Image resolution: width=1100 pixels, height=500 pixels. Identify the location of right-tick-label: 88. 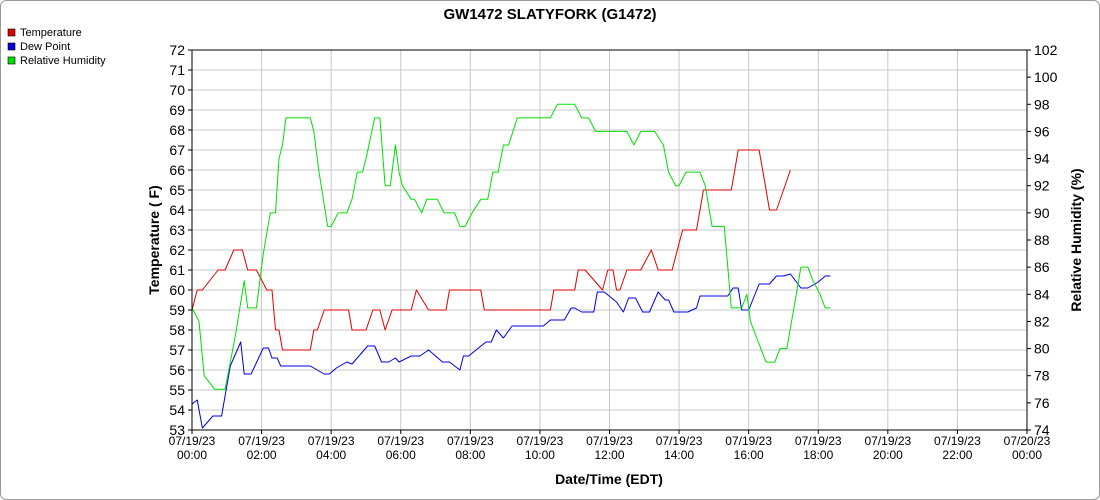
(1042, 240).